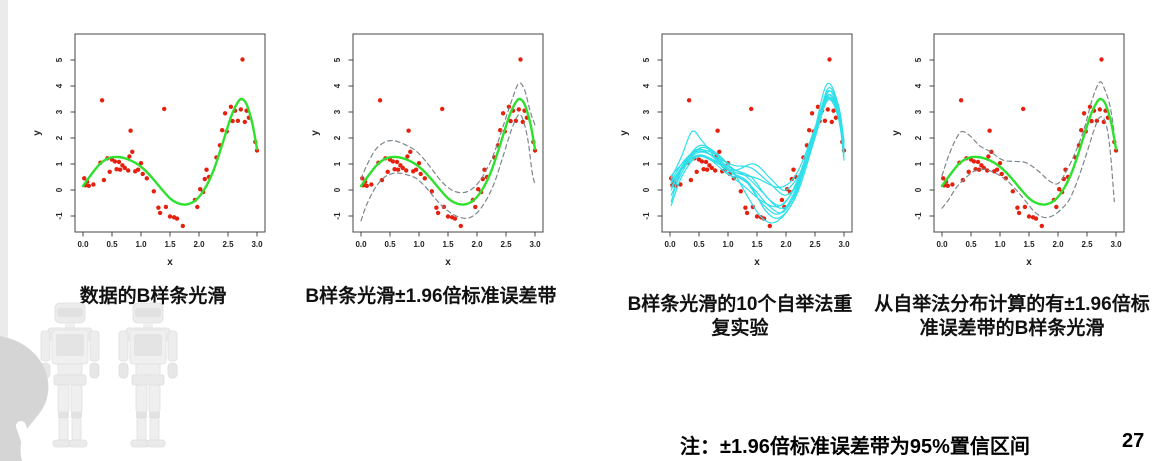 This screenshot has height=461, width=1169. I want to click on boot-lower-band, so click(1028, 167).